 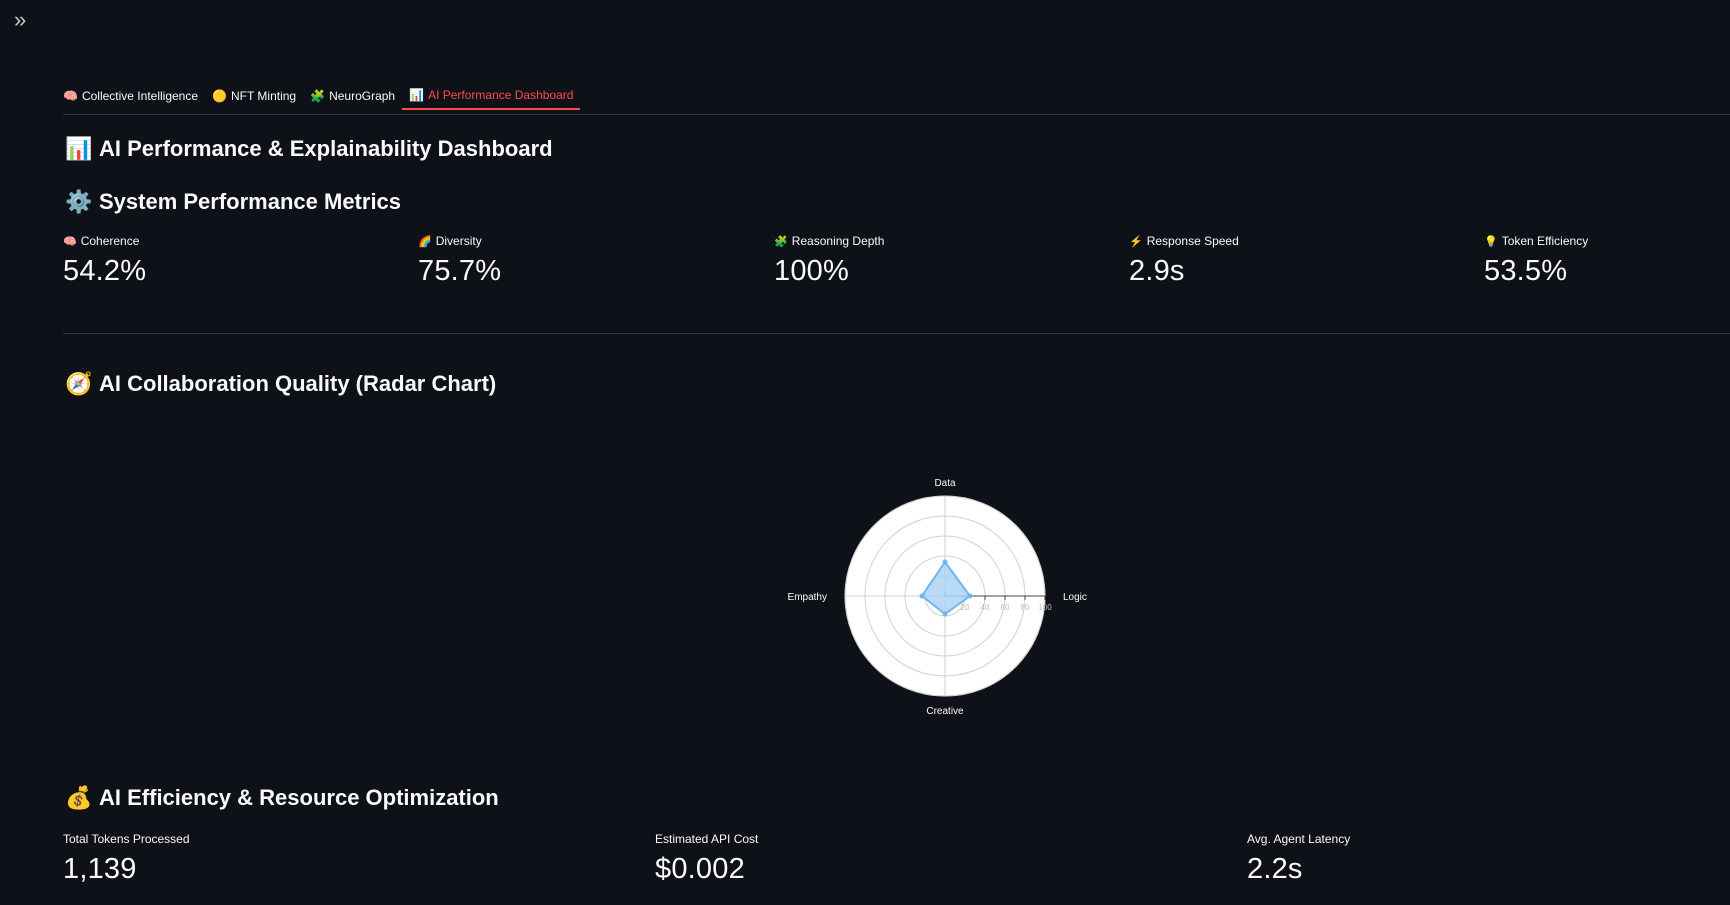 What do you see at coordinates (213, 260) in the screenshot?
I see `metric-coherence: 🧠 Coherence 54.2%` at bounding box center [213, 260].